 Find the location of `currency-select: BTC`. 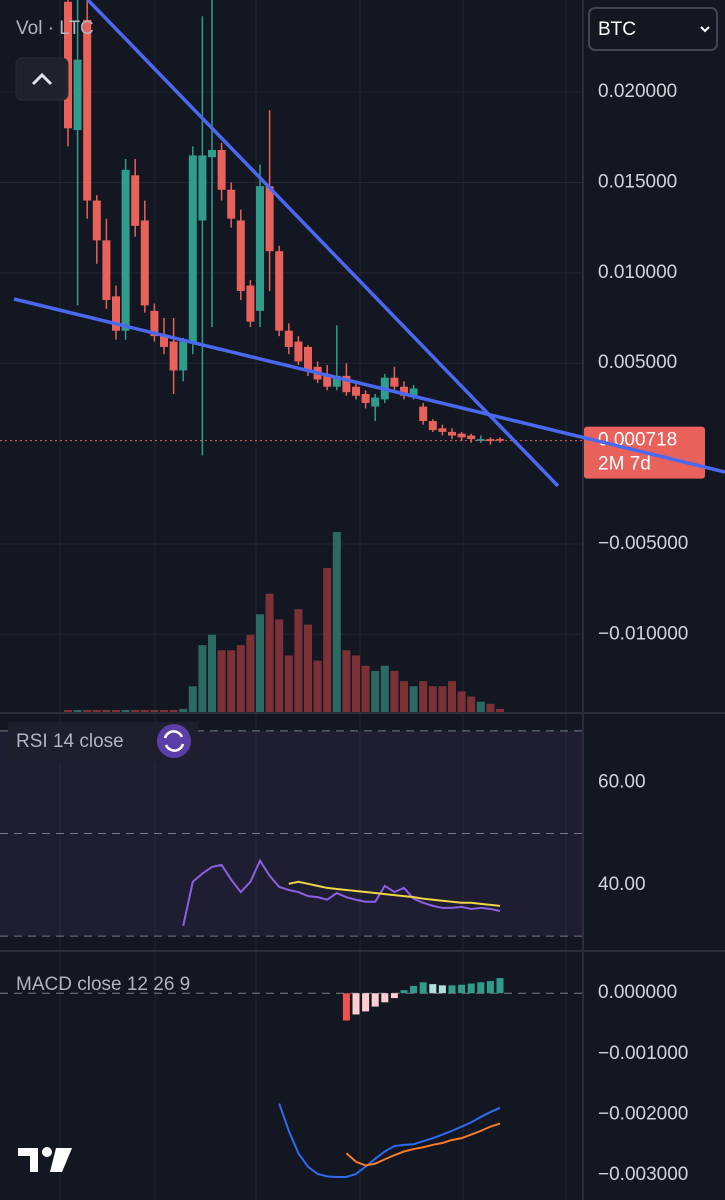

currency-select: BTC is located at coordinates (653, 29).